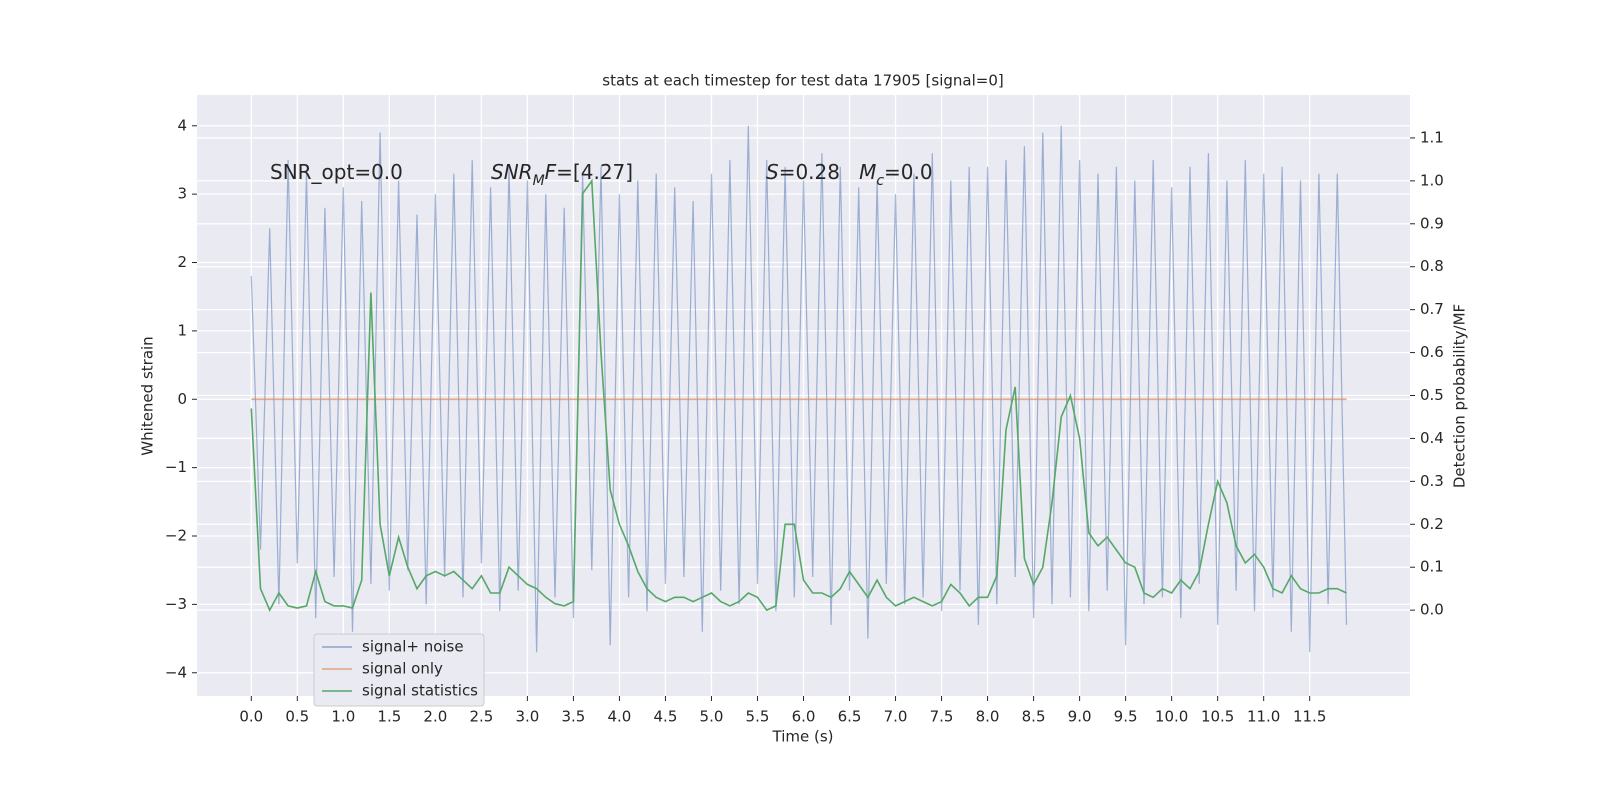 The height and width of the screenshot is (804, 1600). Describe the element at coordinates (251, 717) in the screenshot. I see `x-tick-label: 0.0` at that location.